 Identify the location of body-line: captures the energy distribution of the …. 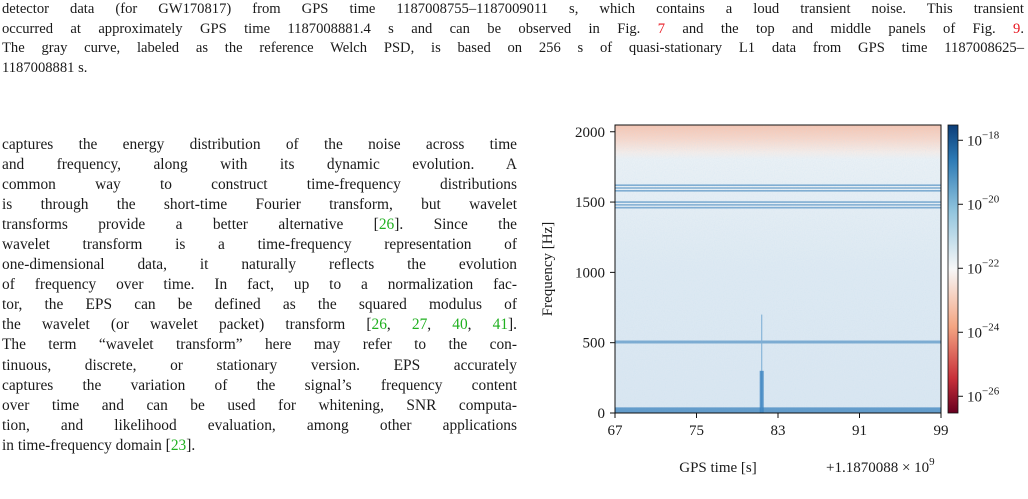
(259, 145).